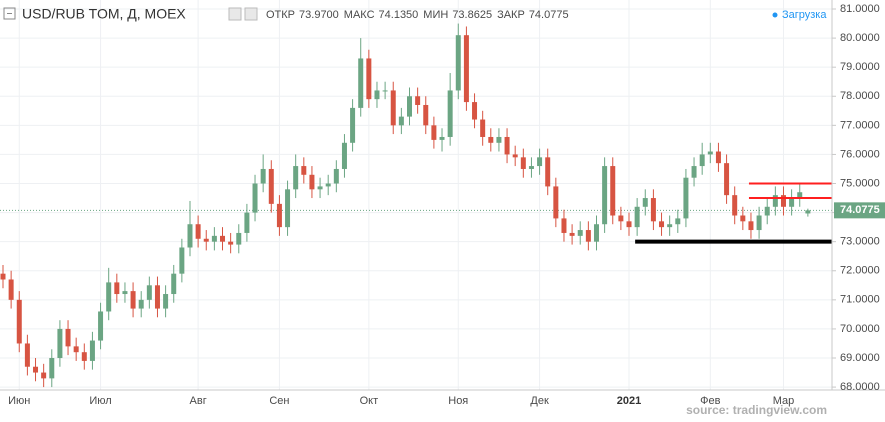  Describe the element at coordinates (549, 15) in the screenshot. I see `ohlc-value: 74.0775` at that location.